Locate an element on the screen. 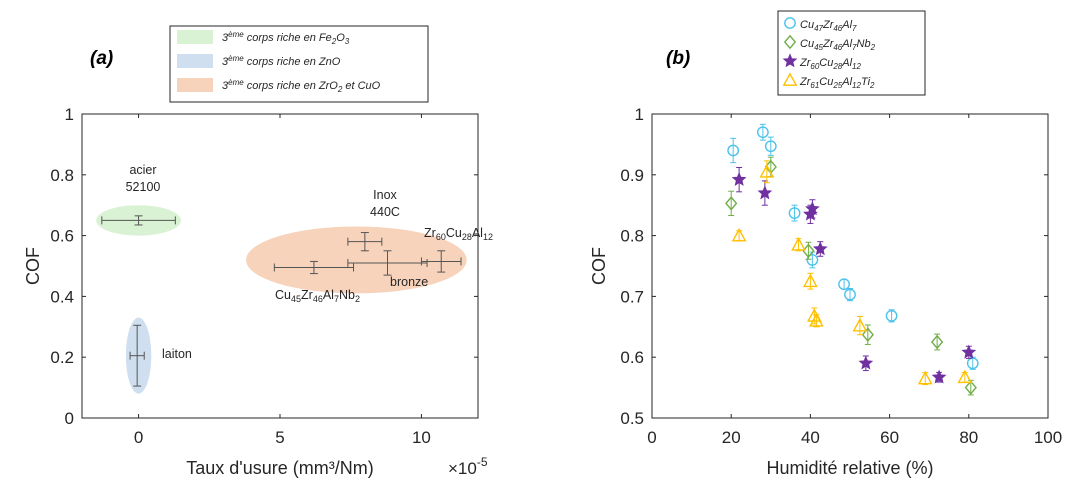 This screenshot has width=1072, height=486. chart-b-ytick-label: 0.5 is located at coordinates (632, 418).